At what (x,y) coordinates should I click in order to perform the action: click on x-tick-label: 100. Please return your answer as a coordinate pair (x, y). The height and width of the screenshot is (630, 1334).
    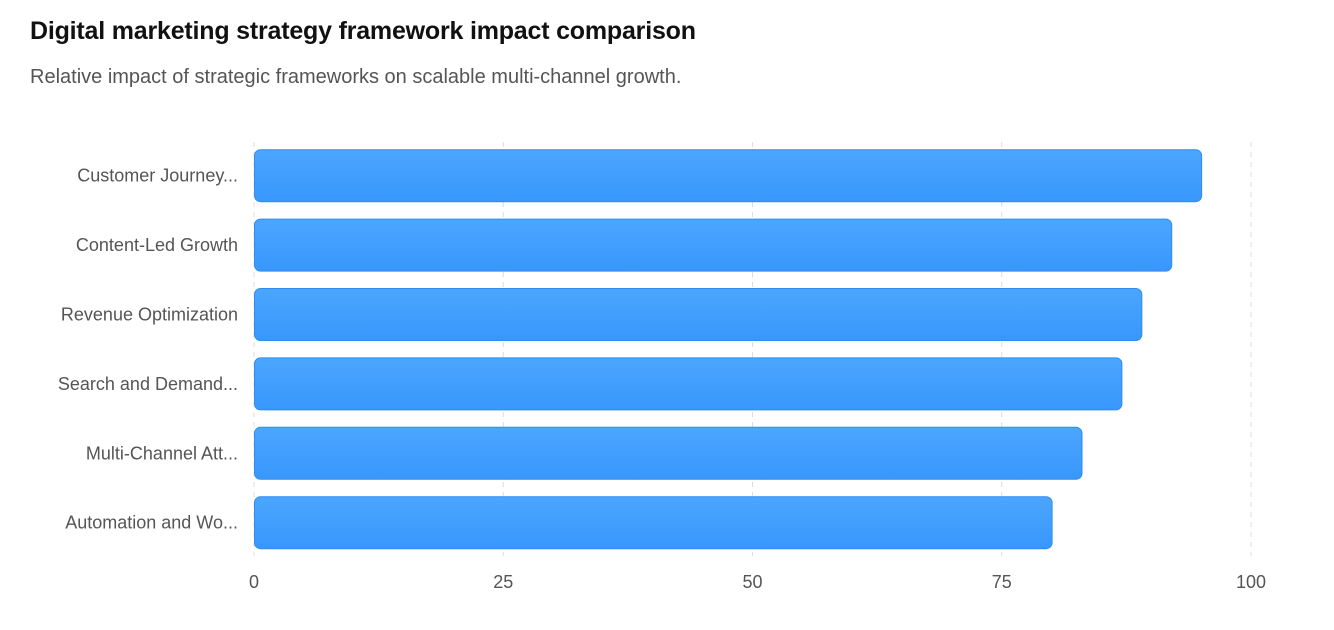
    Looking at the image, I should click on (1251, 582).